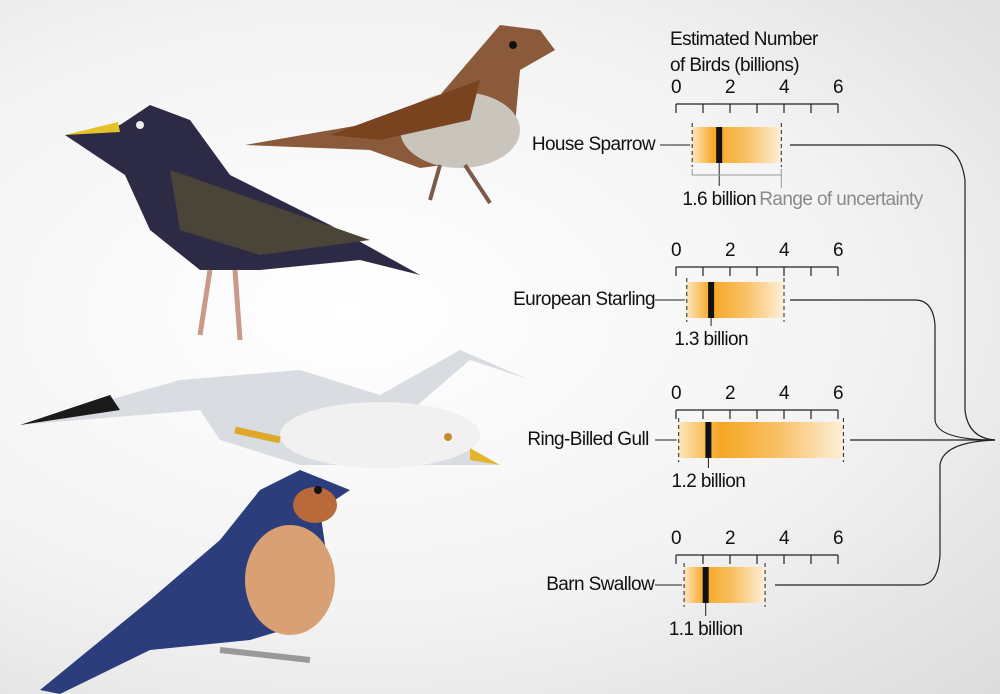 The image size is (1000, 694). What do you see at coordinates (275, 409) in the screenshot?
I see `gull-illustration` at bounding box center [275, 409].